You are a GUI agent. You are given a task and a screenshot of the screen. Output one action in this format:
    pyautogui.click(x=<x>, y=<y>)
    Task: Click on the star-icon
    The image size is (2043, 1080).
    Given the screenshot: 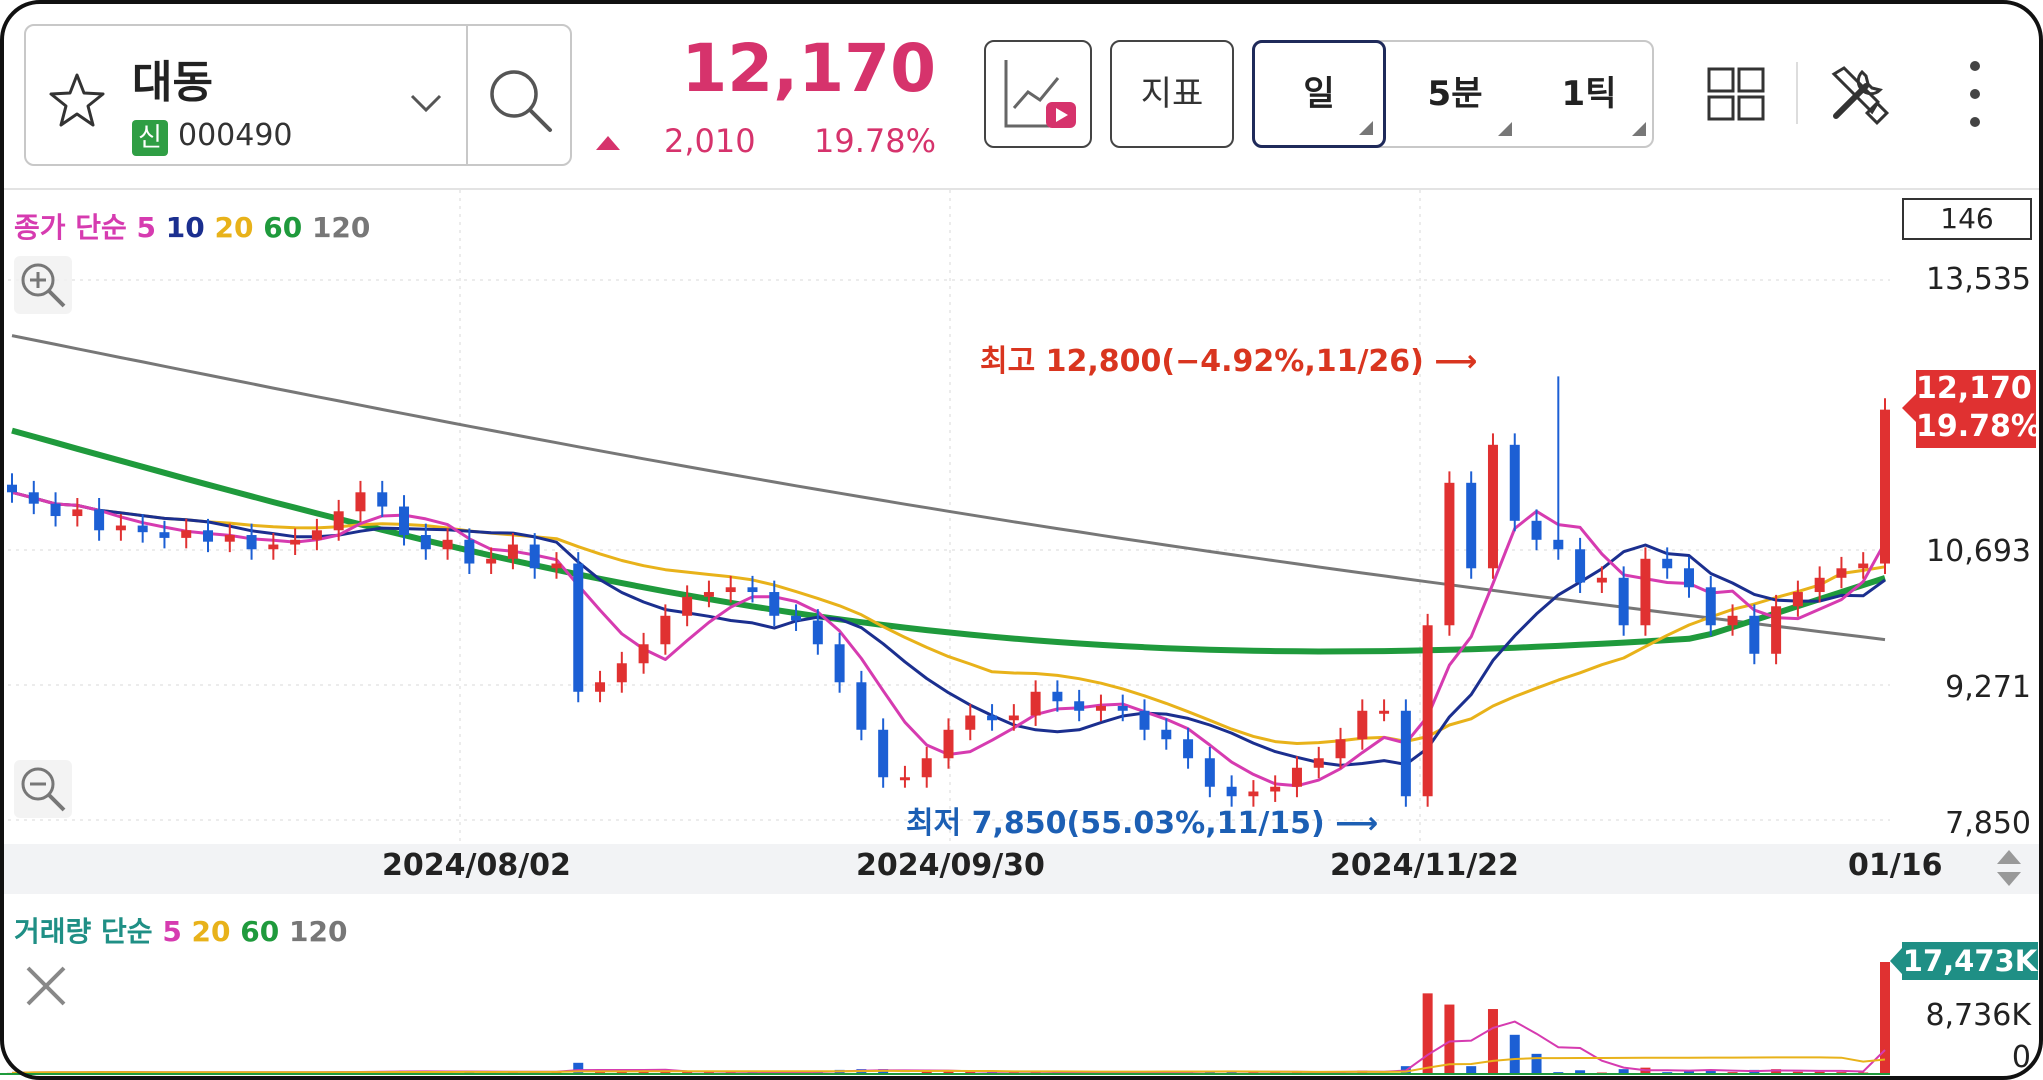 What is the action you would take?
    pyautogui.click(x=77, y=101)
    